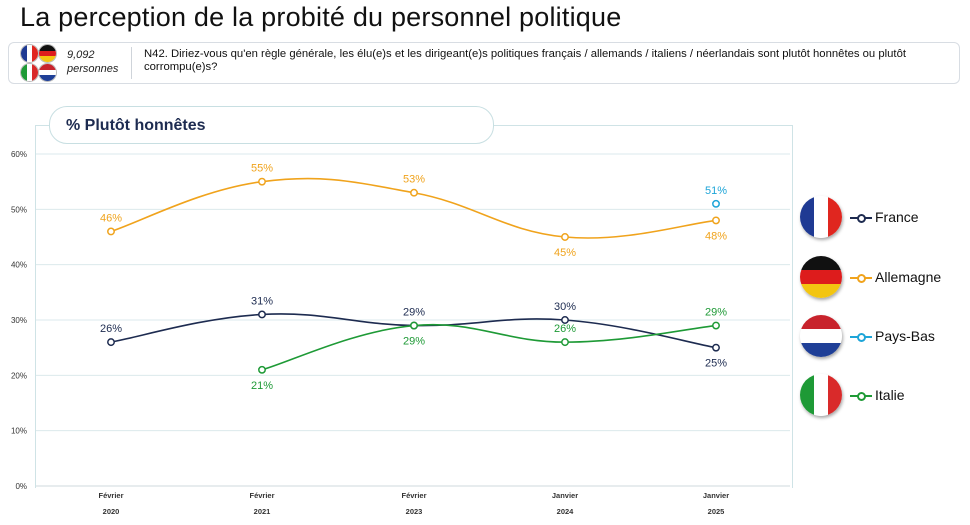 This screenshot has width=970, height=525. What do you see at coordinates (111, 218) in the screenshot?
I see `data-label-allemagne: 46%` at bounding box center [111, 218].